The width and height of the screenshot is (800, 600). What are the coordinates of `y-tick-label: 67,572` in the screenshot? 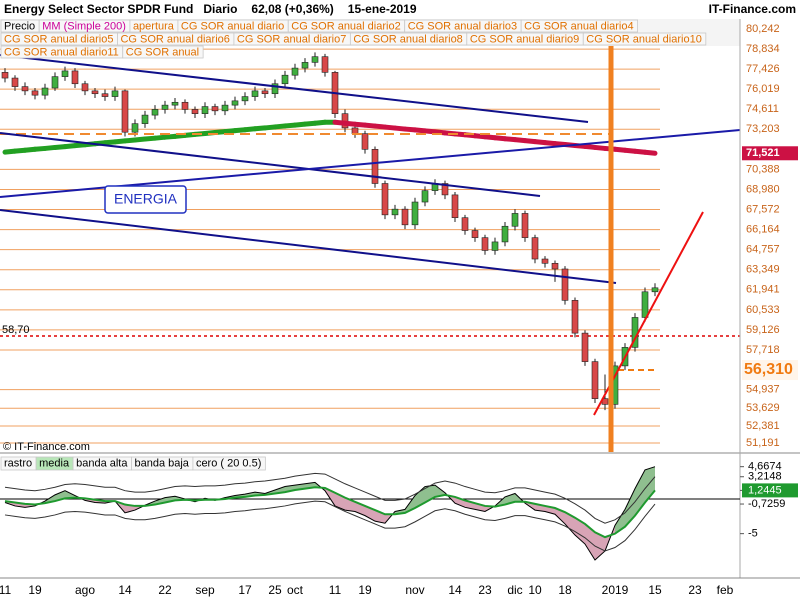 It's located at (763, 209).